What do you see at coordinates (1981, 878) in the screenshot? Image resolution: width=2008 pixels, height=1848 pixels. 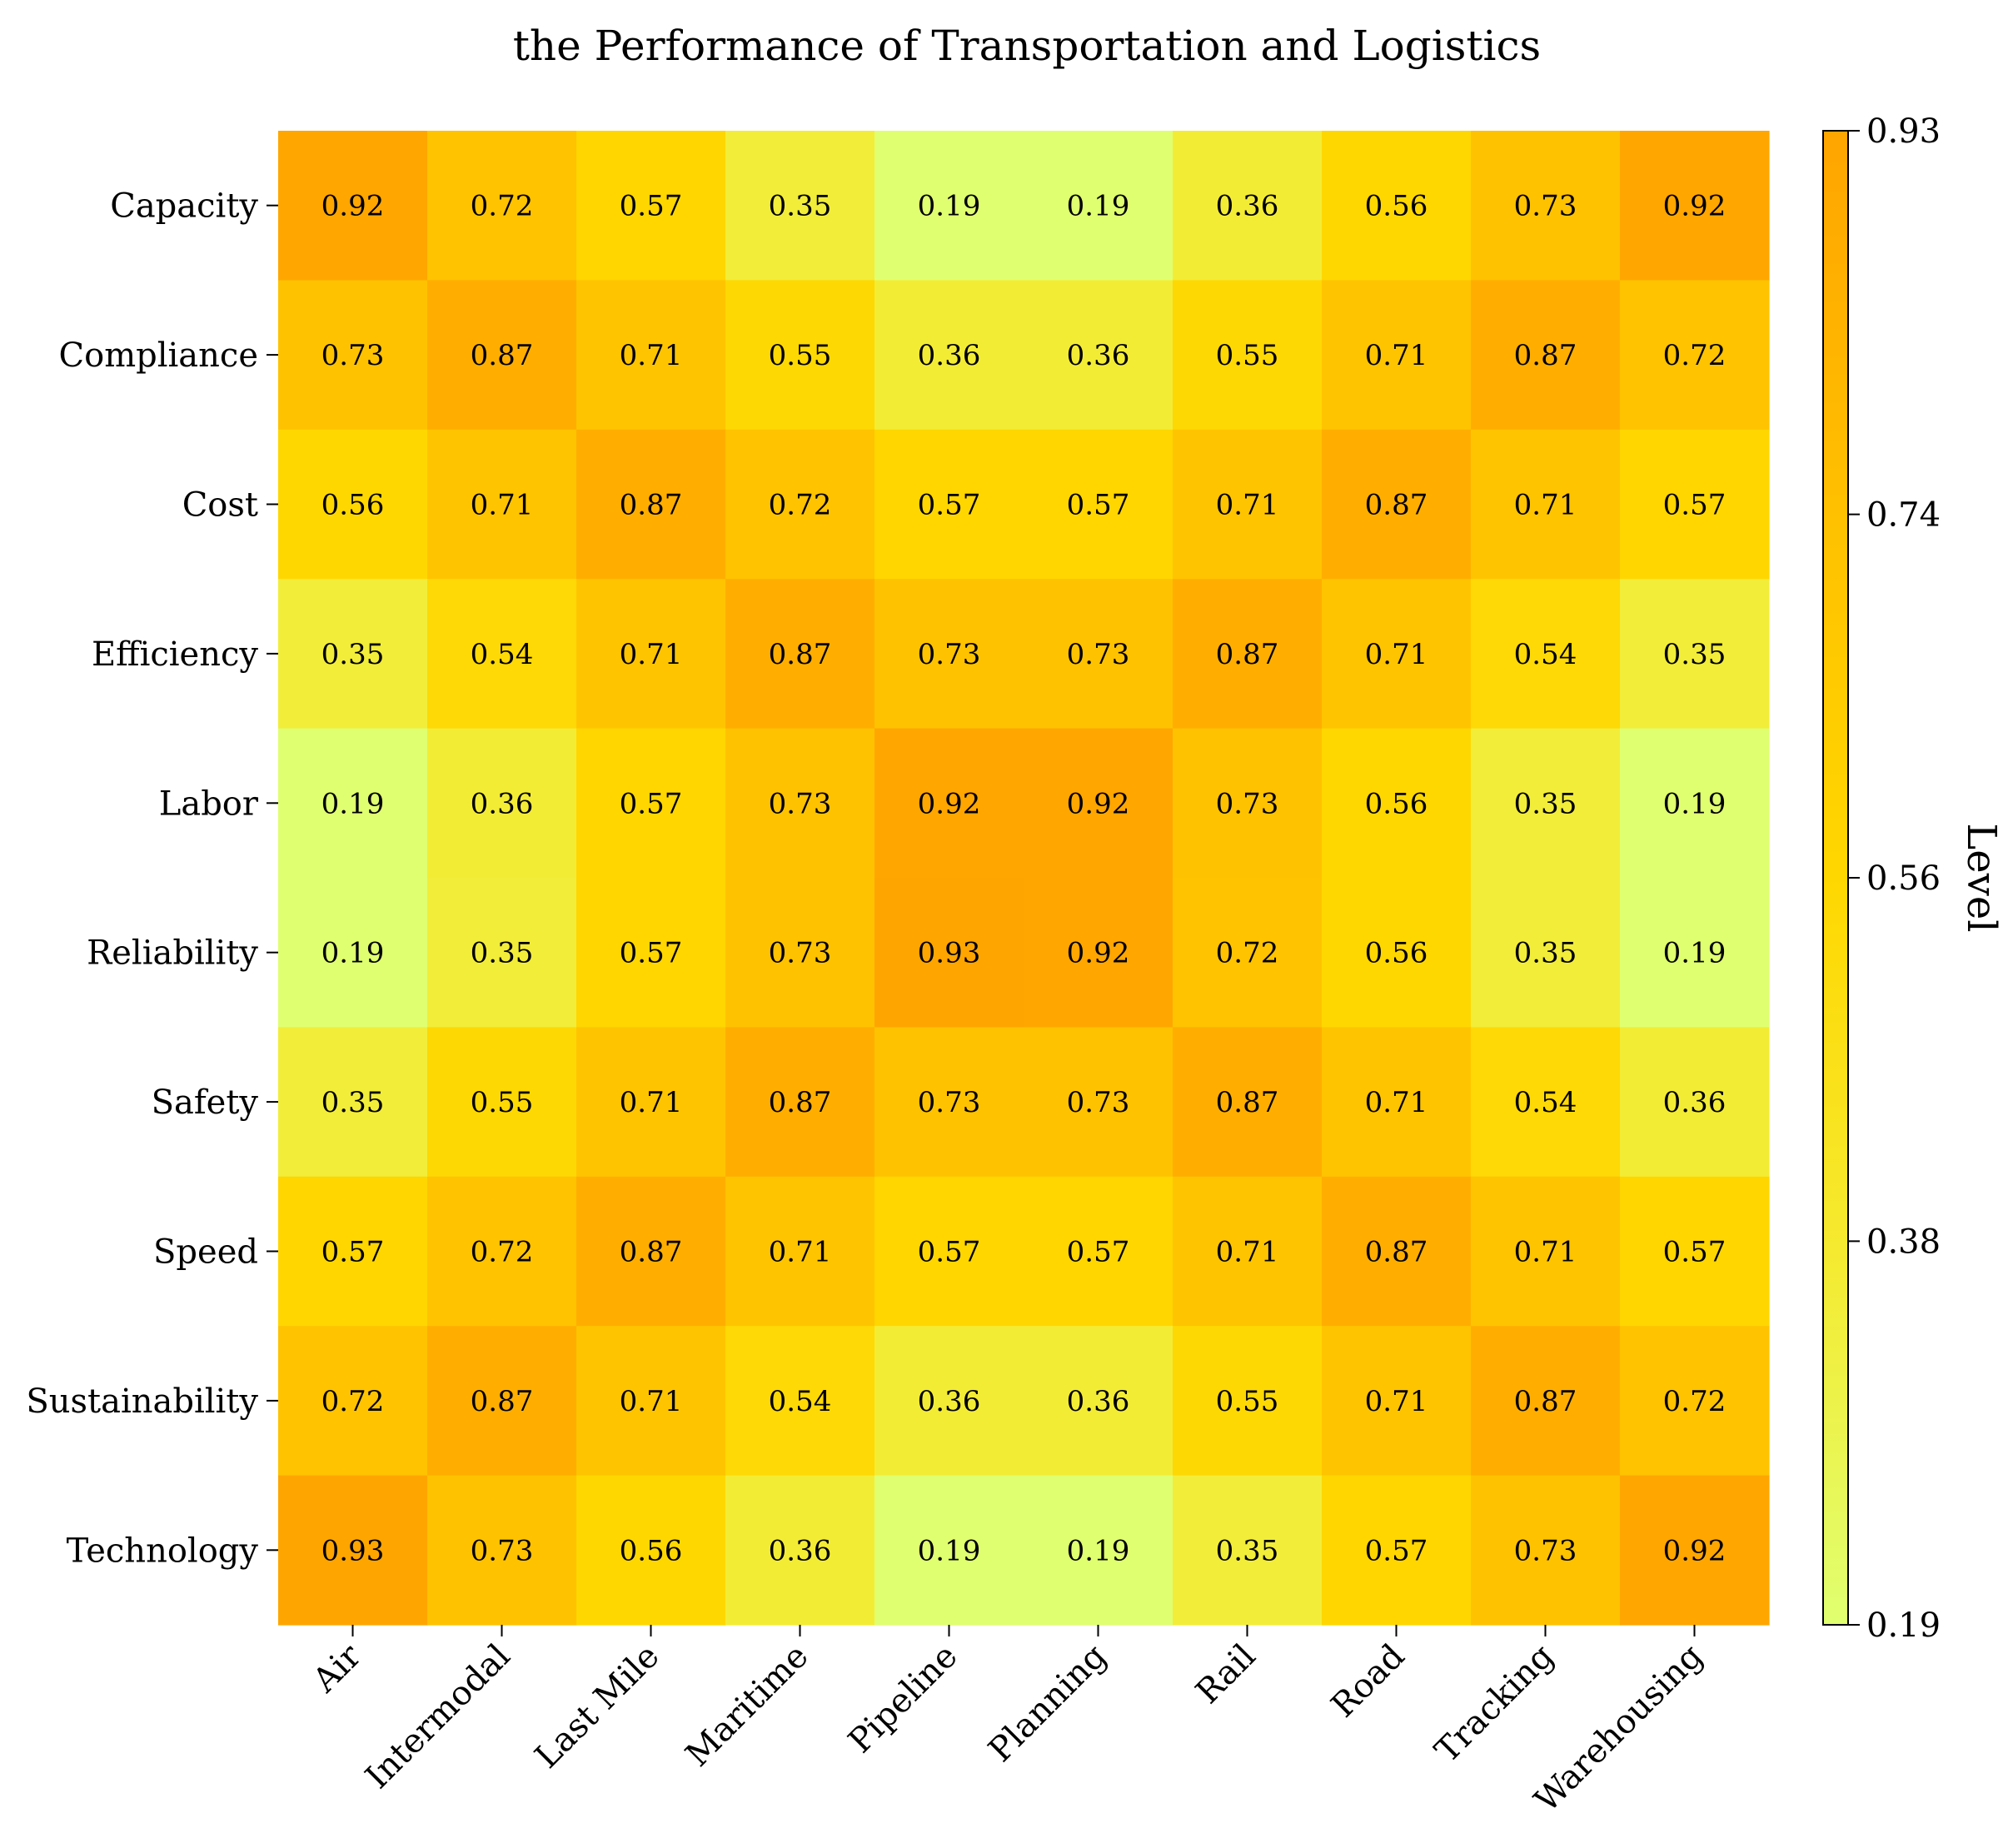 I see `colorbar-label: Level` at bounding box center [1981, 878].